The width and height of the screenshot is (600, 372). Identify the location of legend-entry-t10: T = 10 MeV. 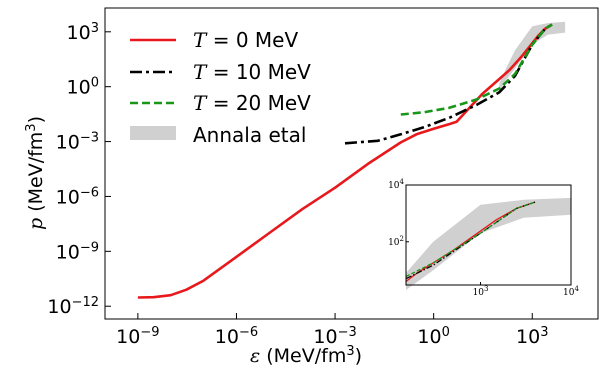
(220, 72).